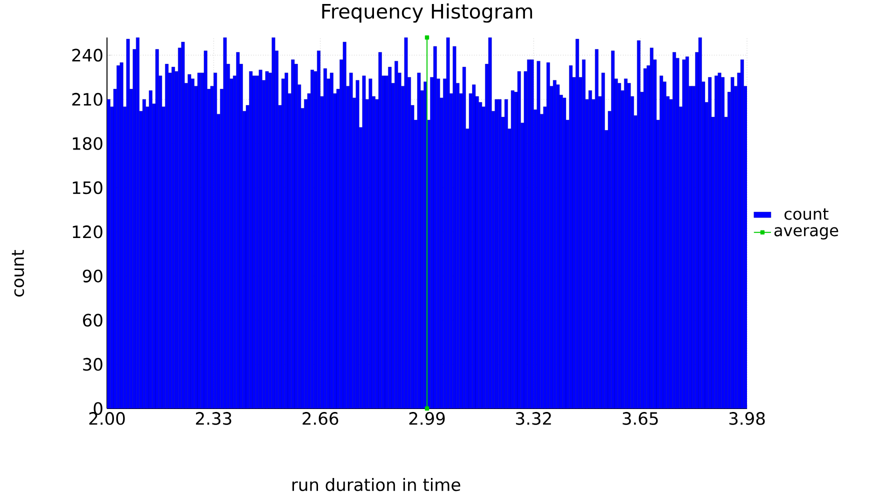 The image size is (875, 499). I want to click on x-tick-label: 2.66, so click(320, 419).